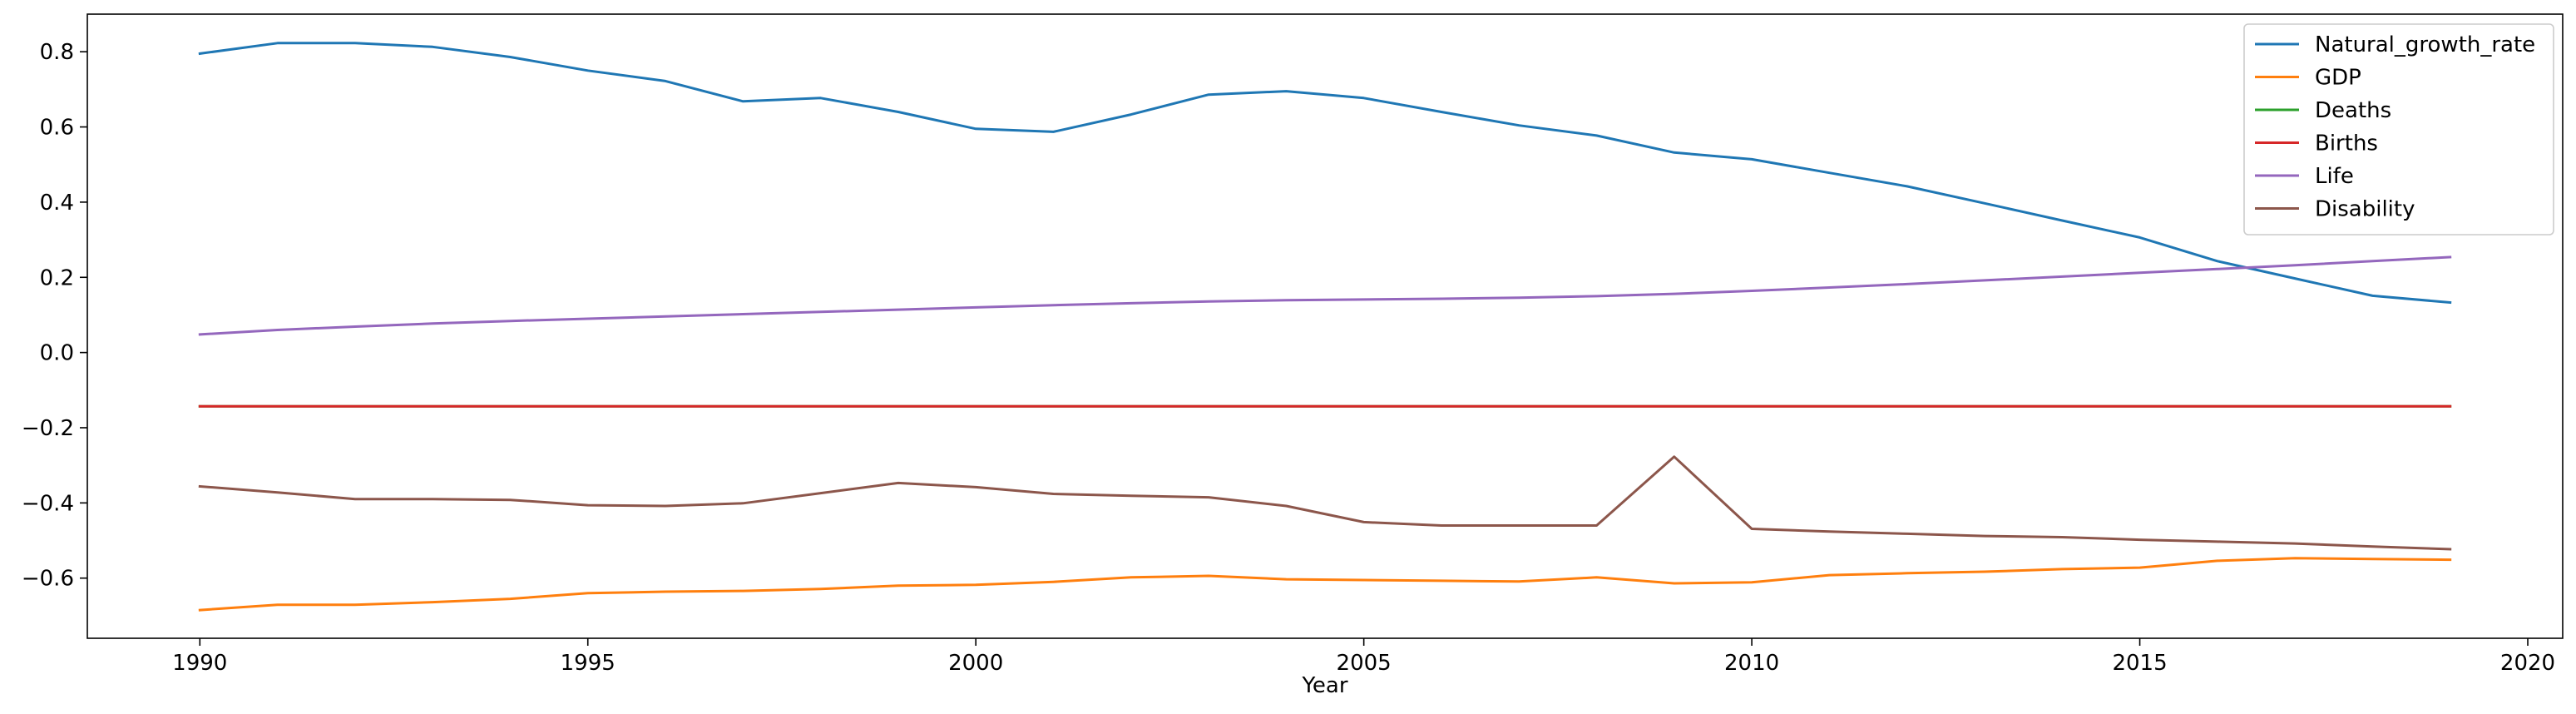  Describe the element at coordinates (57, 353) in the screenshot. I see `y-tick-label: 0.0` at that location.